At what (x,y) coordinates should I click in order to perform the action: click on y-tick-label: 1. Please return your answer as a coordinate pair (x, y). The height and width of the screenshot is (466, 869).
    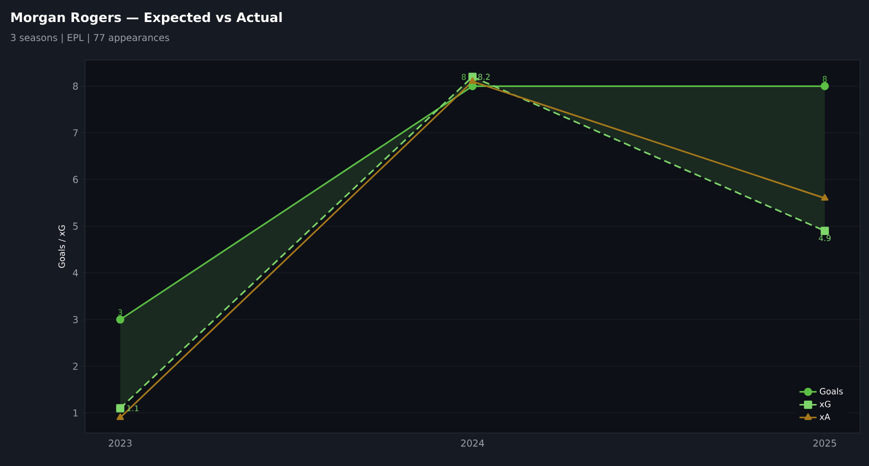
    Looking at the image, I should click on (75, 412).